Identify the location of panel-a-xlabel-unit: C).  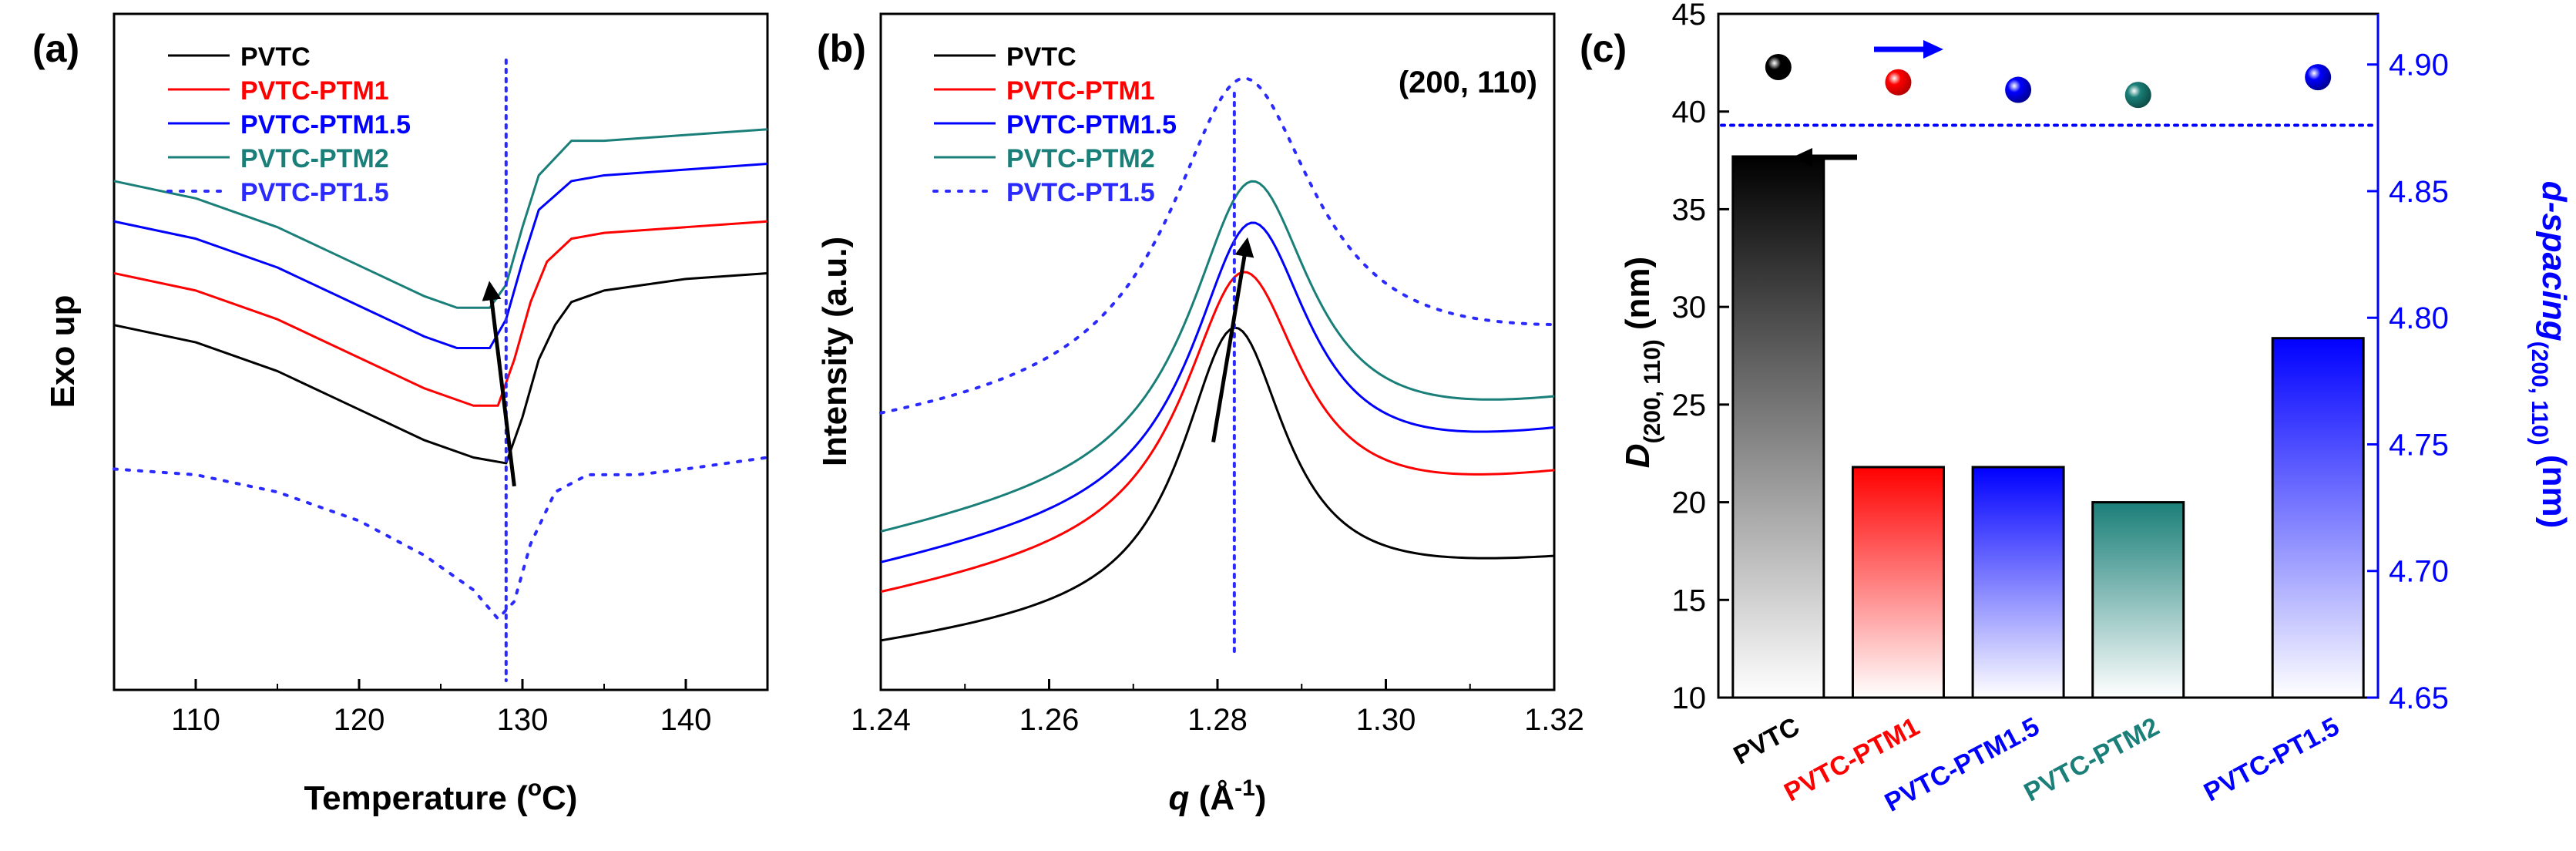
(559, 798).